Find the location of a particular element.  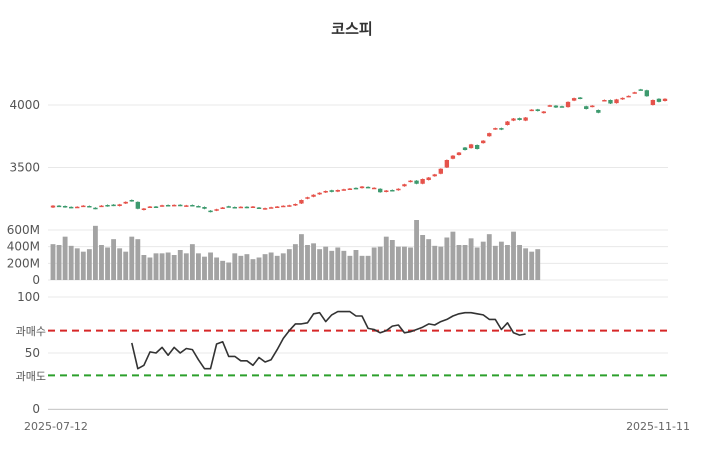

oversold-label: 과매도 is located at coordinates (31, 376).